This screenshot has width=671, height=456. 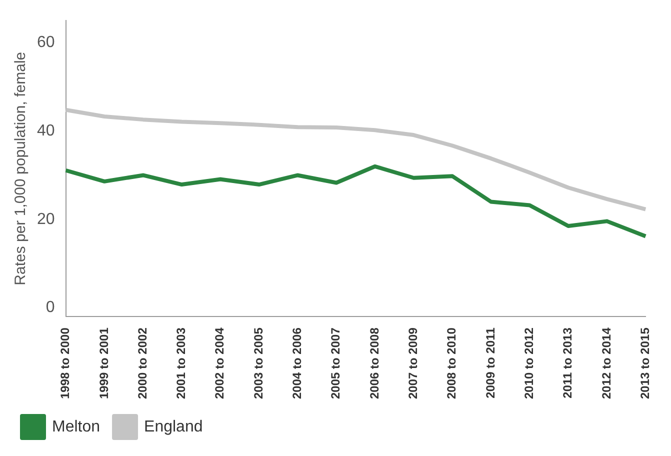 What do you see at coordinates (645, 363) in the screenshot?
I see `x-tick-label: 2013 to 2015` at bounding box center [645, 363].